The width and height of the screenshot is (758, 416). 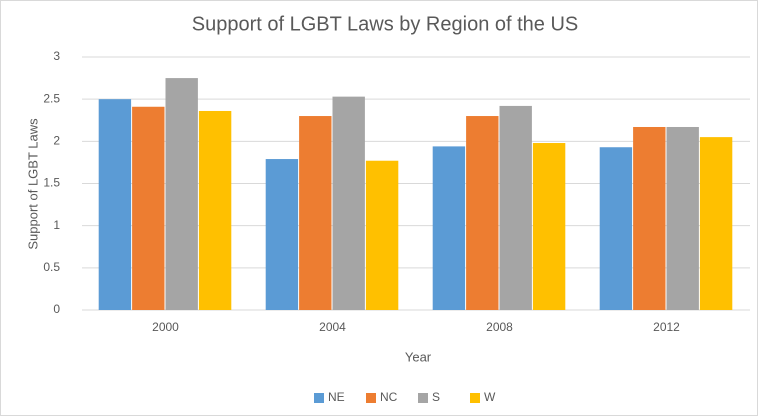 I want to click on x-tick-label: 2000, so click(x=165, y=327).